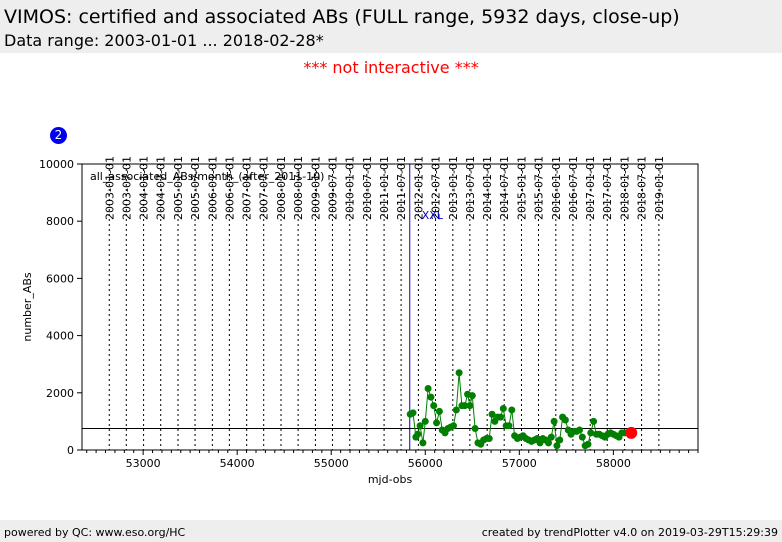 The height and width of the screenshot is (542, 782). What do you see at coordinates (367, 188) in the screenshot?
I see `date-tick-label: 2010-07-01` at bounding box center [367, 188].